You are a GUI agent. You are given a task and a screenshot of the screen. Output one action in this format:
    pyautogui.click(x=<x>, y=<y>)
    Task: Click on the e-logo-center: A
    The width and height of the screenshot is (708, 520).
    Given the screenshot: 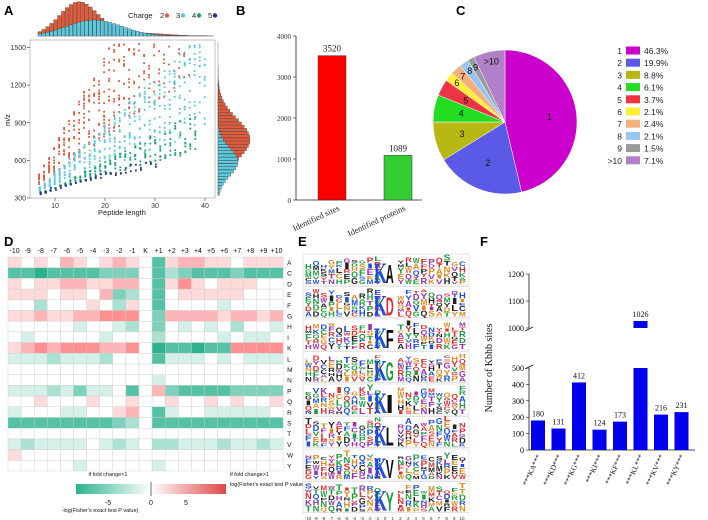 What is the action you would take?
    pyautogui.click(x=390, y=274)
    